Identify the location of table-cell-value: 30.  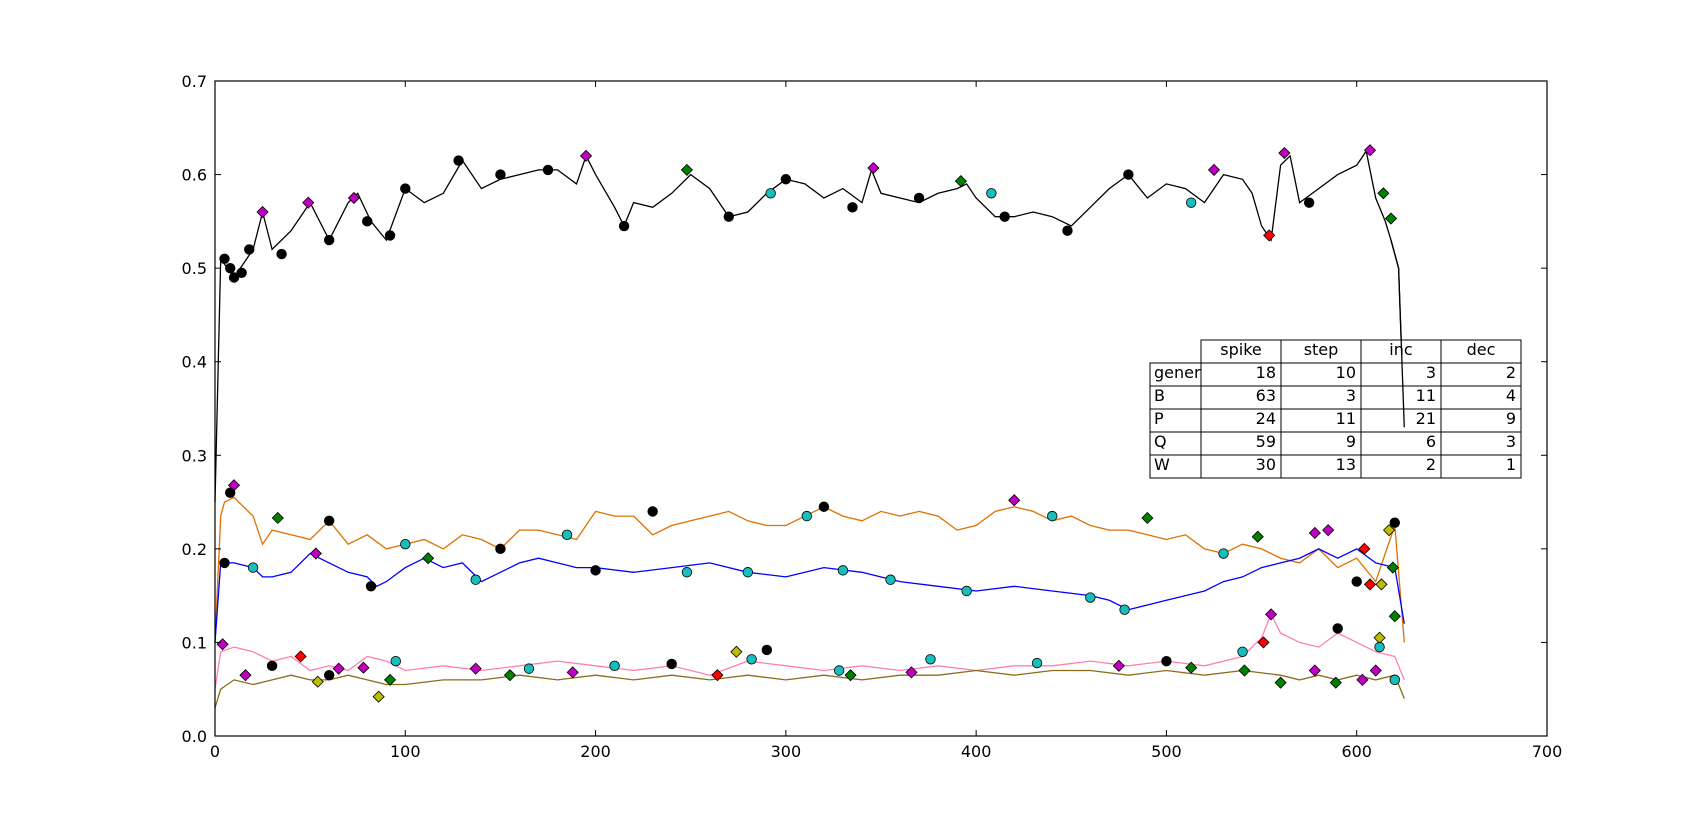
(1266, 464).